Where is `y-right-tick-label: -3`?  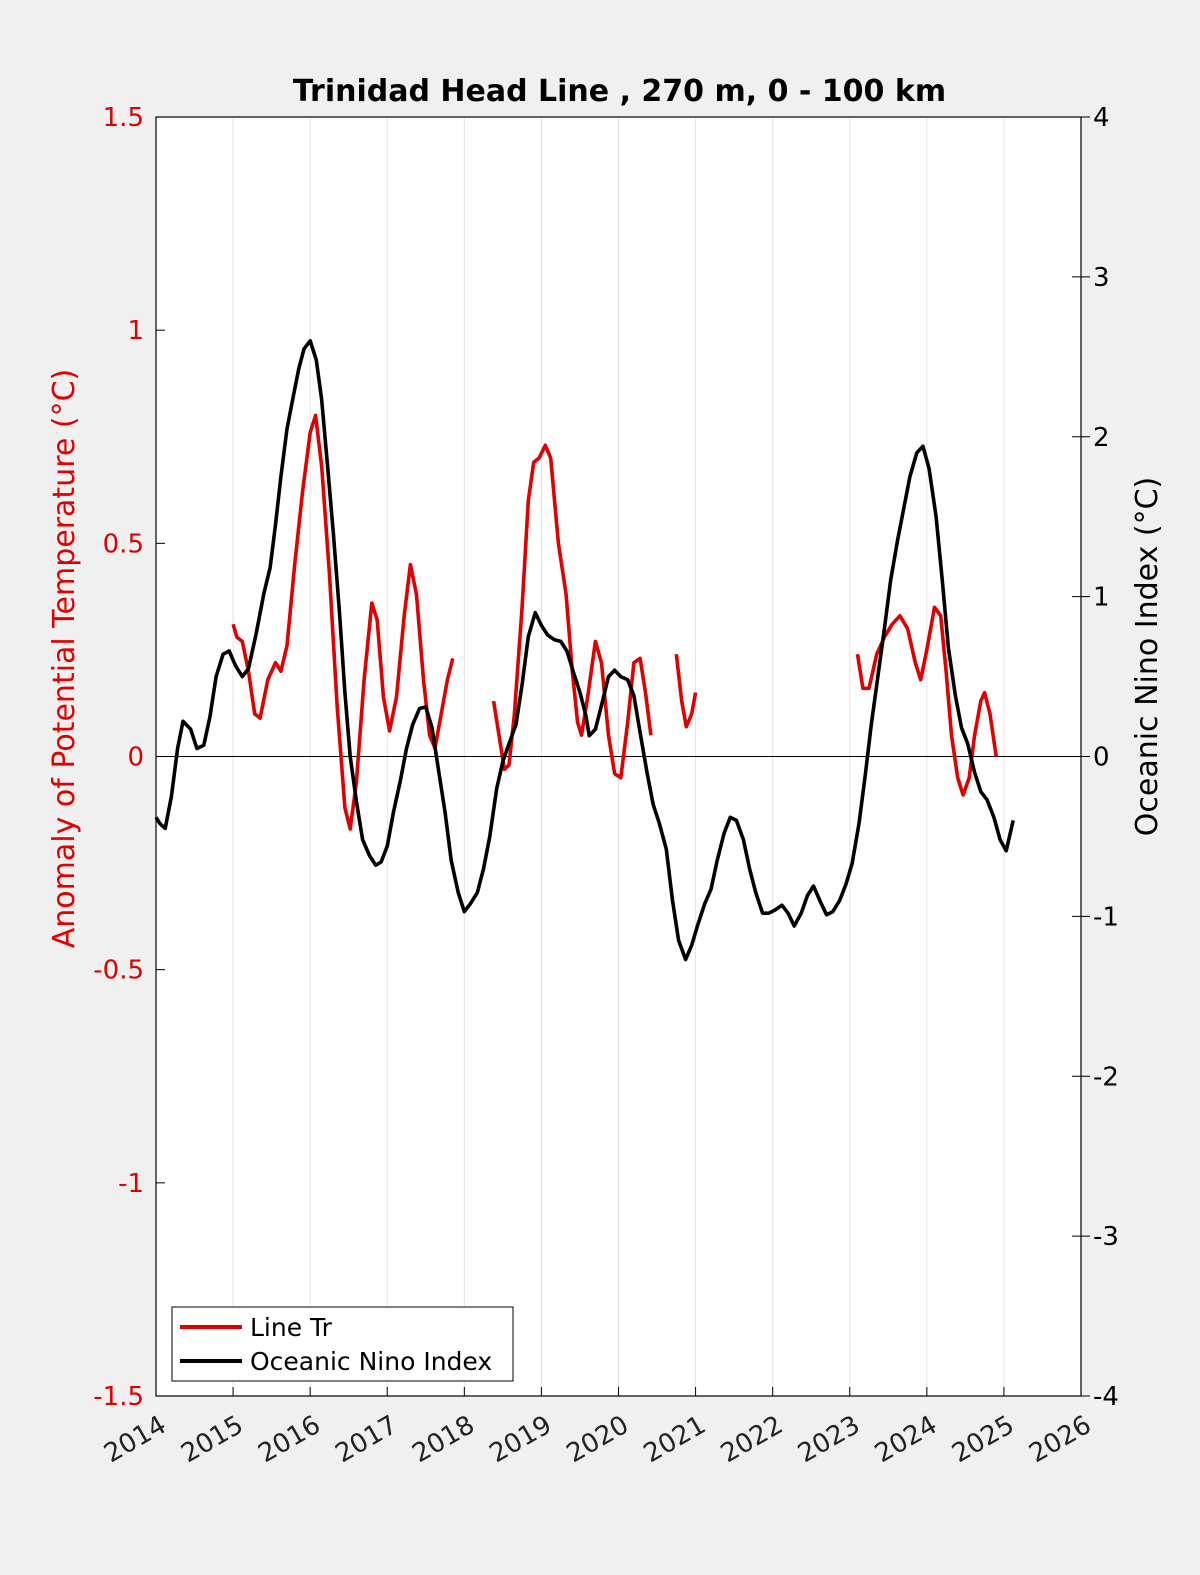 y-right-tick-label: -3 is located at coordinates (1106, 1237).